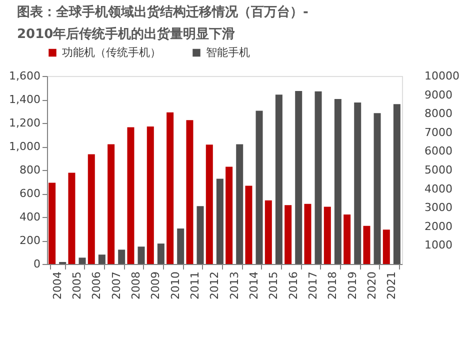  I want to click on x-tick-label: 2008, so click(135, 286).